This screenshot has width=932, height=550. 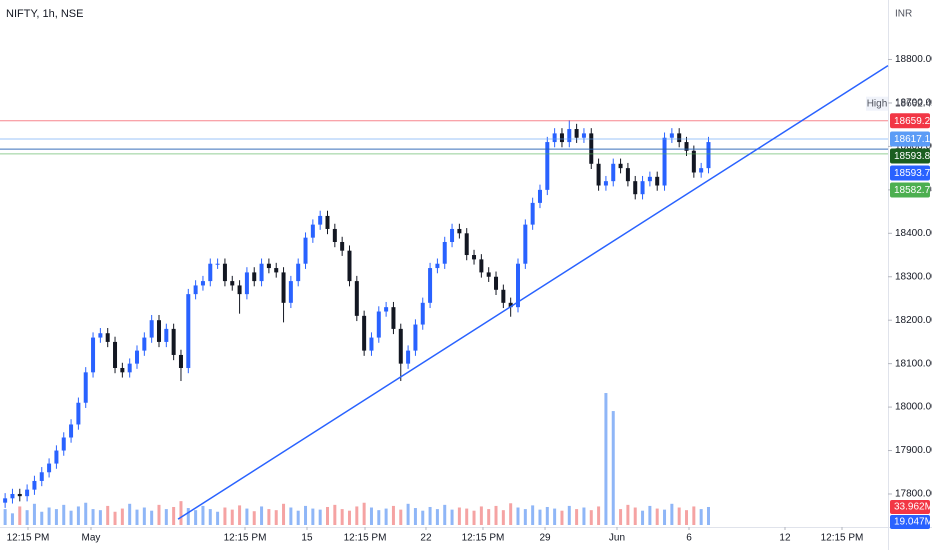 What do you see at coordinates (913, 450) in the screenshot?
I see `y-tick-label: 17900.00` at bounding box center [913, 450].